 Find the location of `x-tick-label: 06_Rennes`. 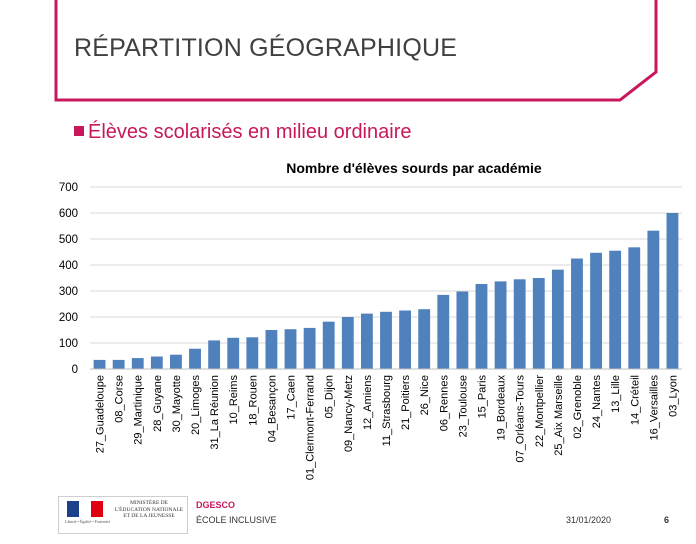

x-tick-label: 06_Rennes is located at coordinates (444, 403).